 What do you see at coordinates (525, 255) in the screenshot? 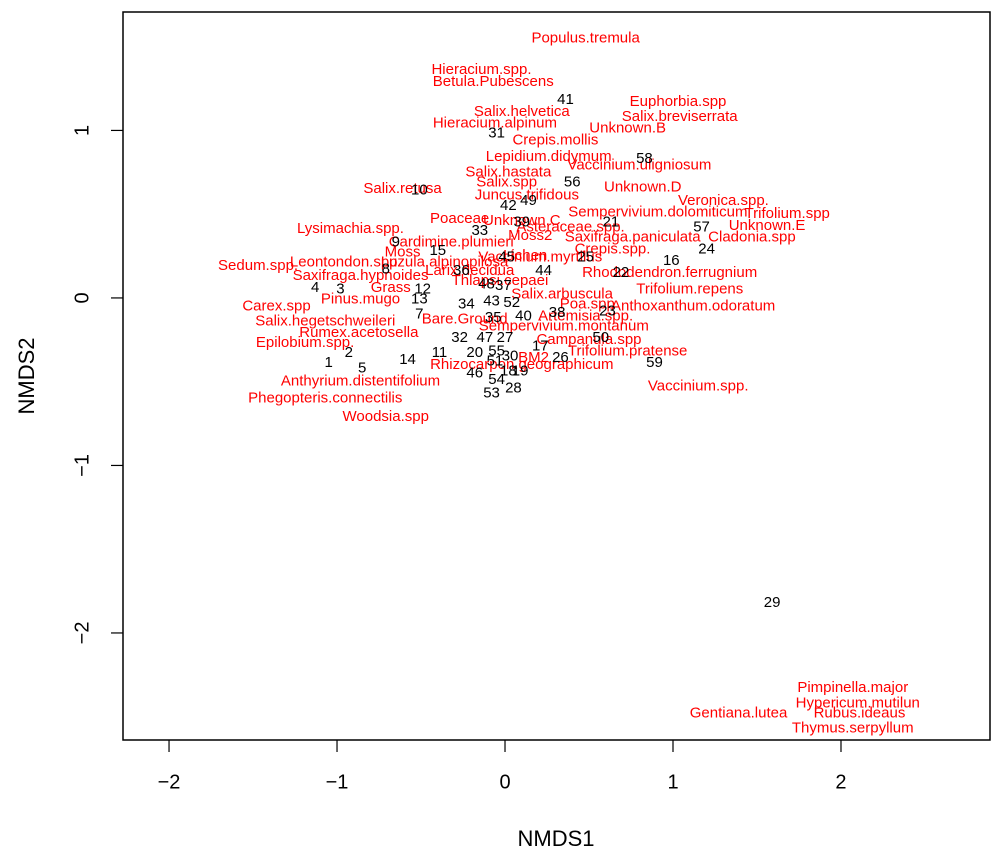
I see `point-label: Lichen` at bounding box center [525, 255].